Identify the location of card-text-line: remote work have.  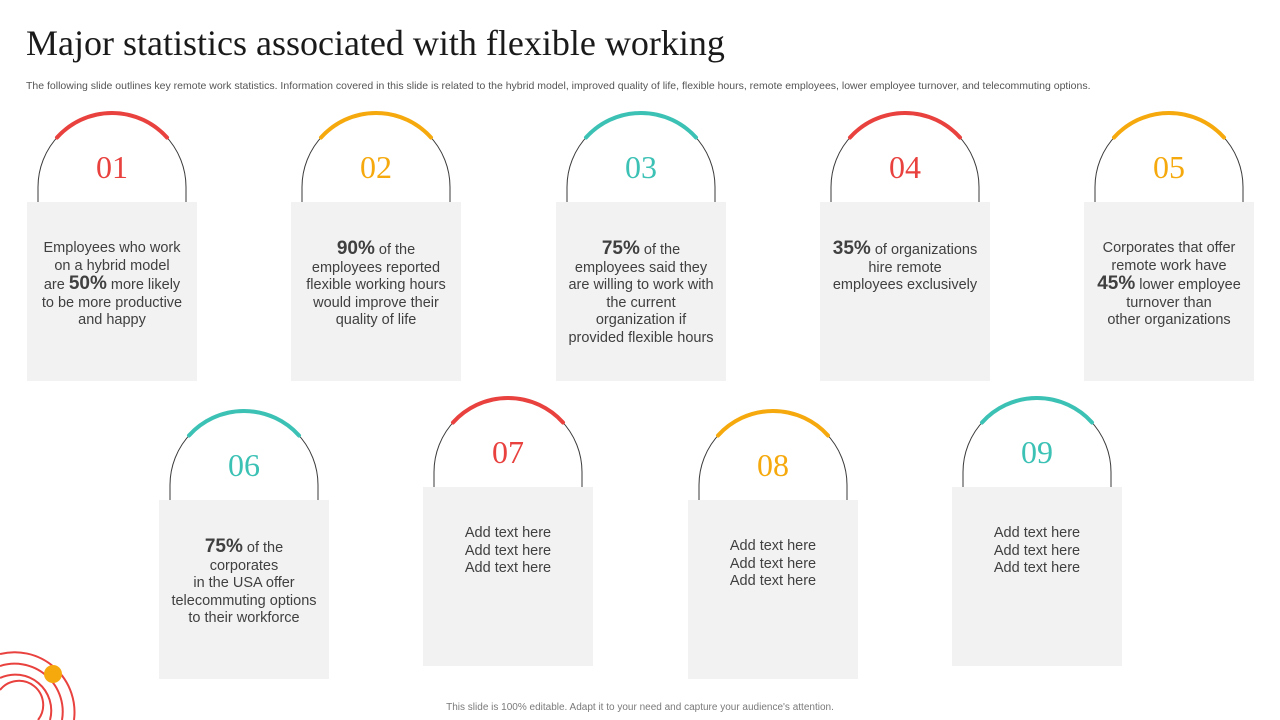
(1169, 267).